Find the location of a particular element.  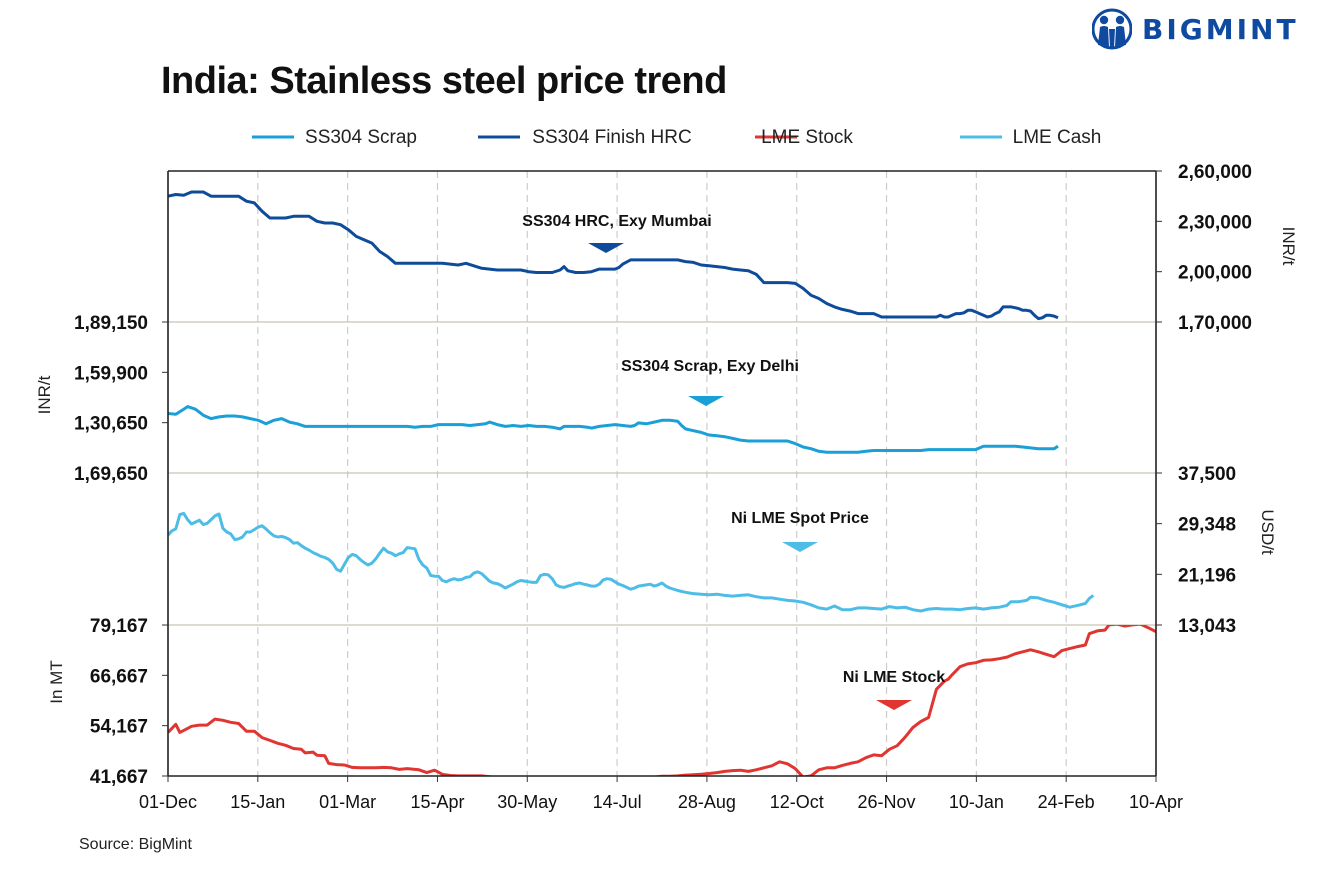

x-tick-label-8: 26-Nov is located at coordinates (887, 802).